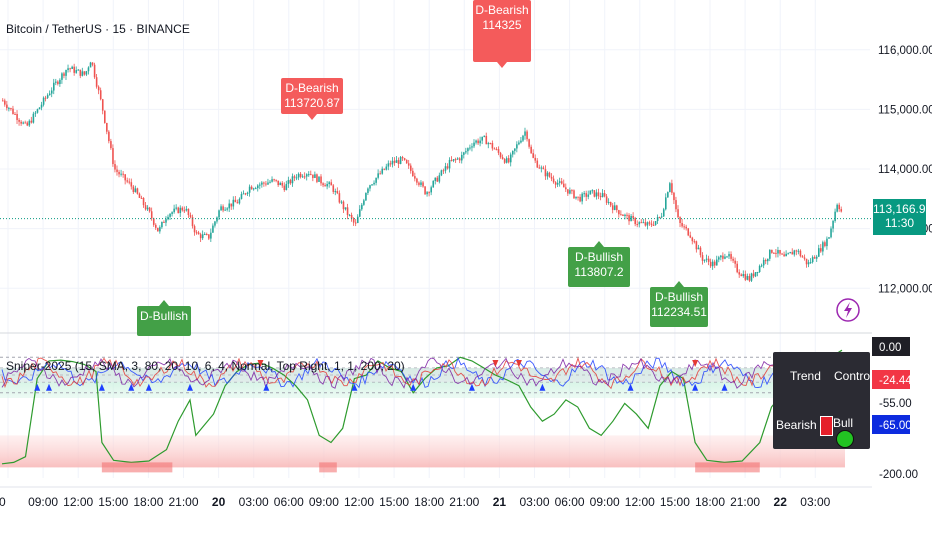 The height and width of the screenshot is (550, 932). What do you see at coordinates (895, 426) in the screenshot?
I see `indicator-tick-label: -65.00` at bounding box center [895, 426].